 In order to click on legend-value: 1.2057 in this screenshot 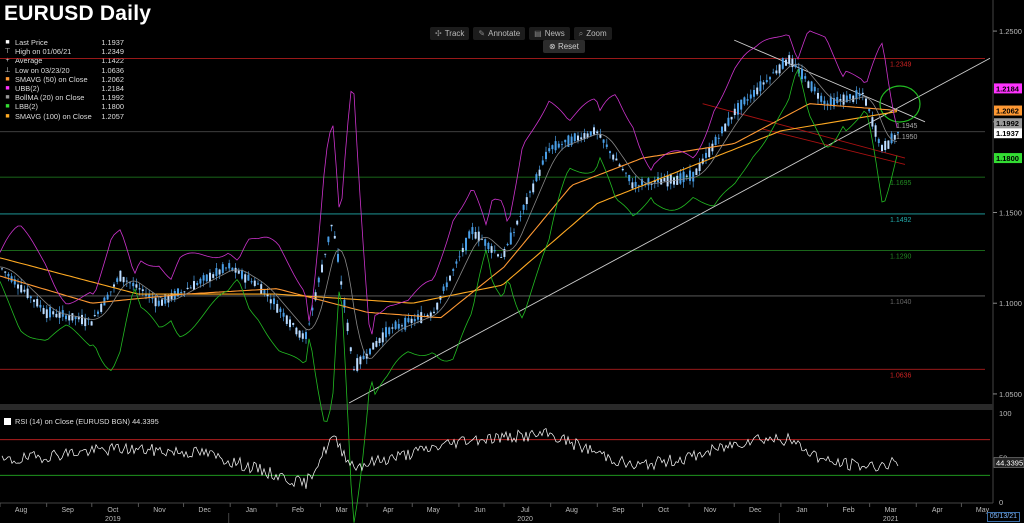, I will do `click(112, 116)`.